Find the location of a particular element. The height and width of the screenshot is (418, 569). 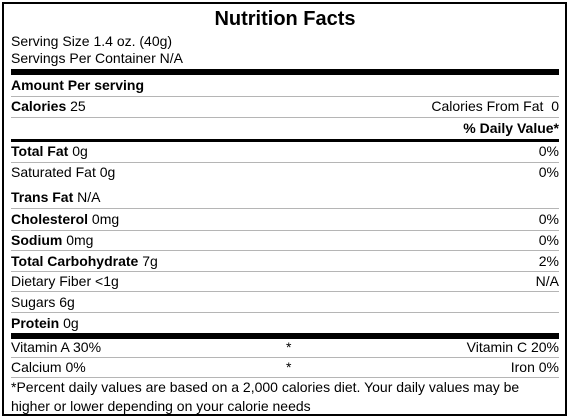

calories-from-fat-label: Calories From Fat is located at coordinates (487, 106).